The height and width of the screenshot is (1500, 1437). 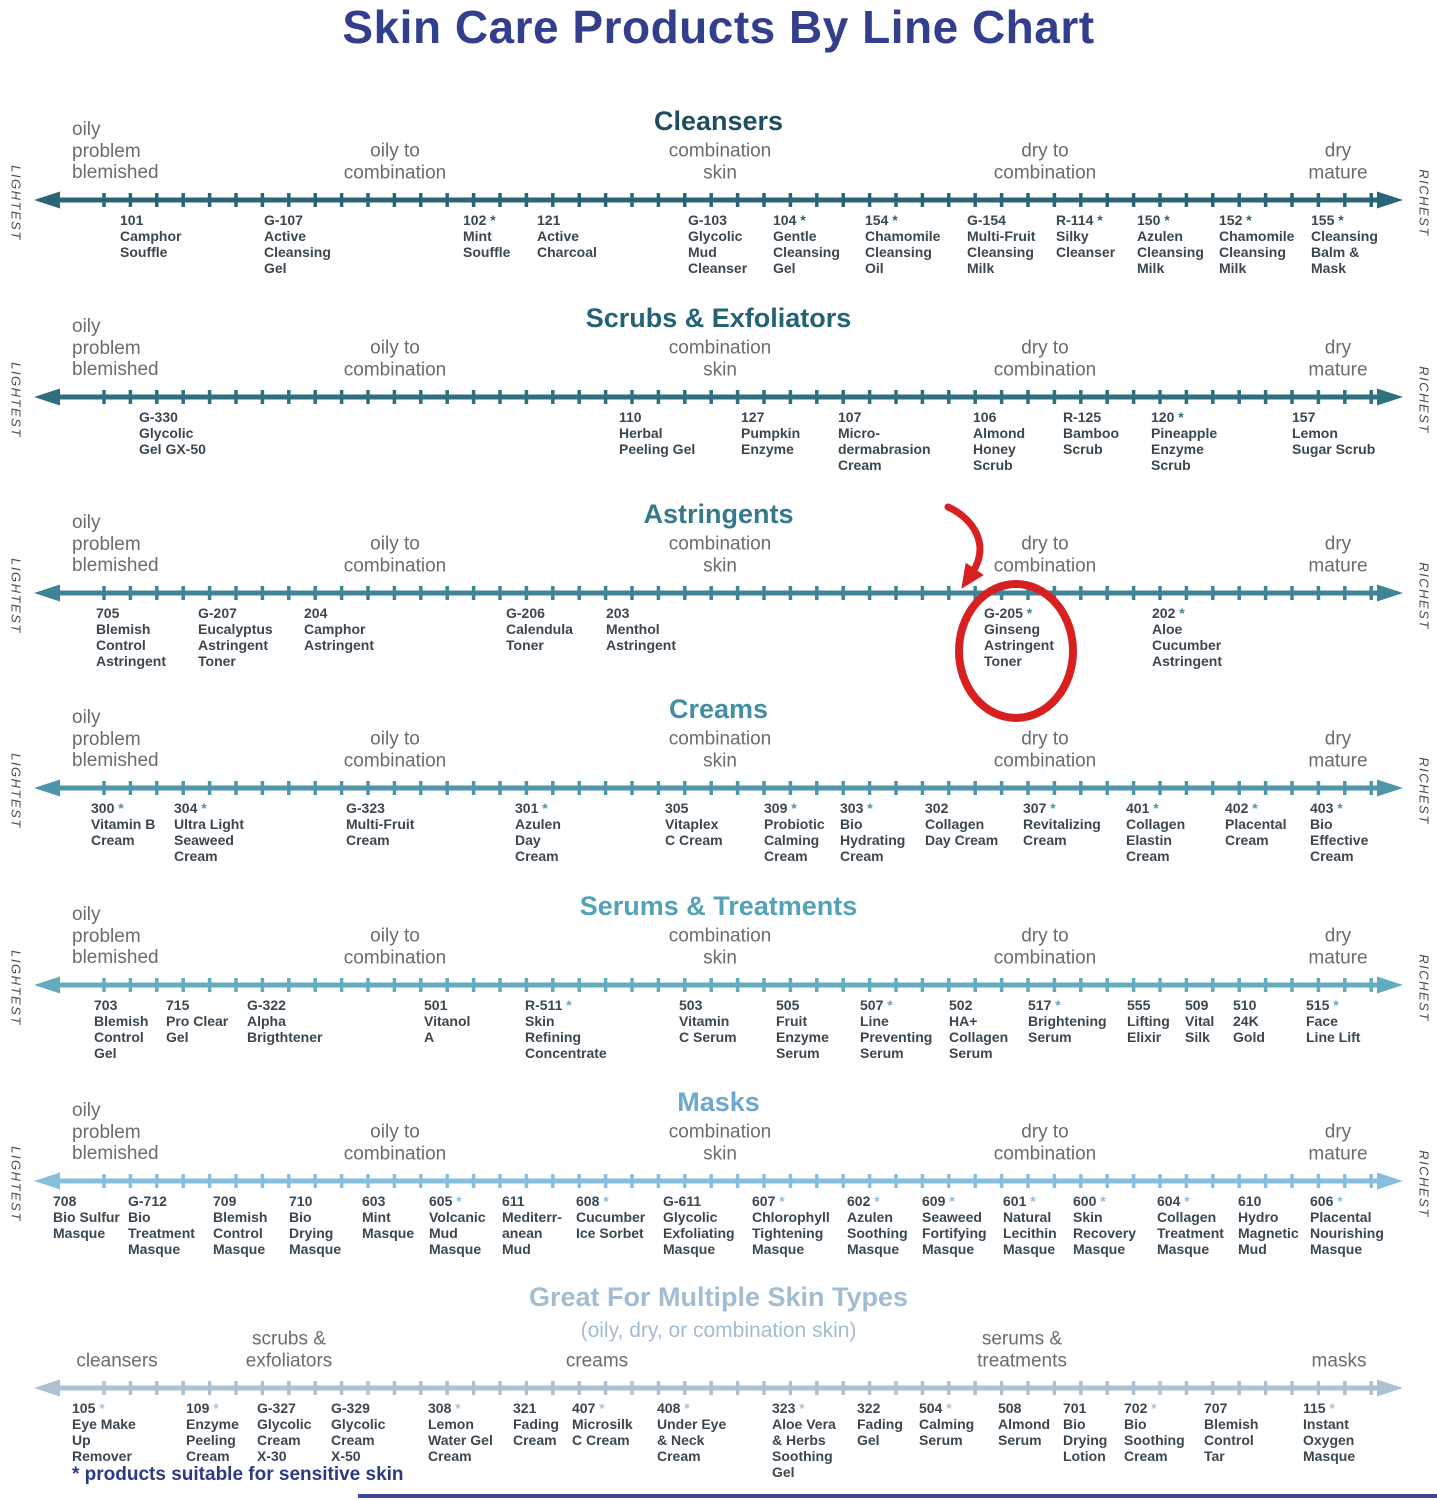 What do you see at coordinates (217, 613) in the screenshot?
I see `product-code: G-207` at bounding box center [217, 613].